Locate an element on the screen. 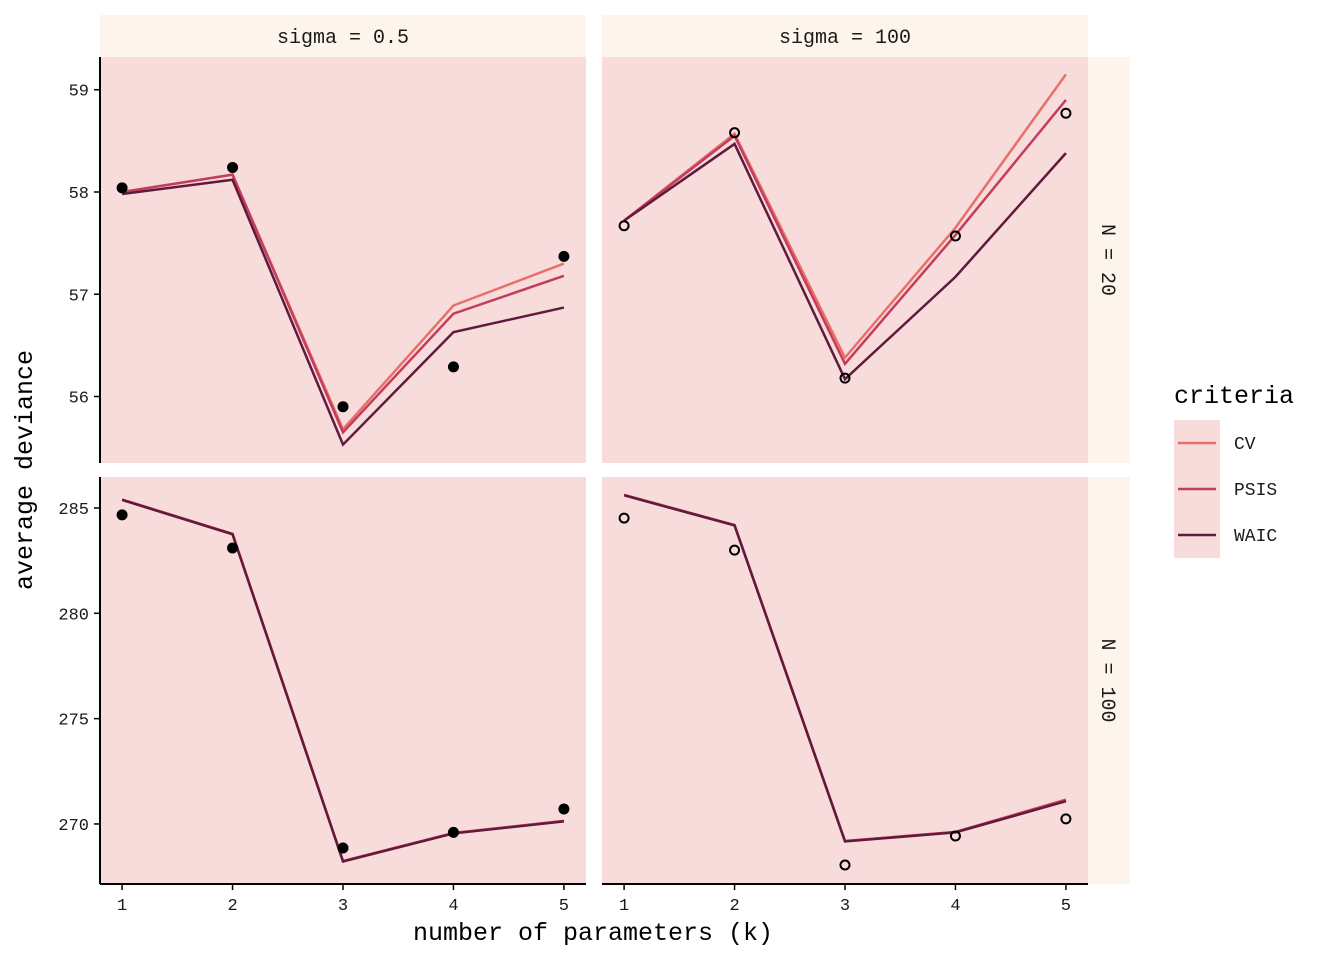 This screenshot has width=1344, height=960. row-strip-label: N = 20 is located at coordinates (1106, 260).